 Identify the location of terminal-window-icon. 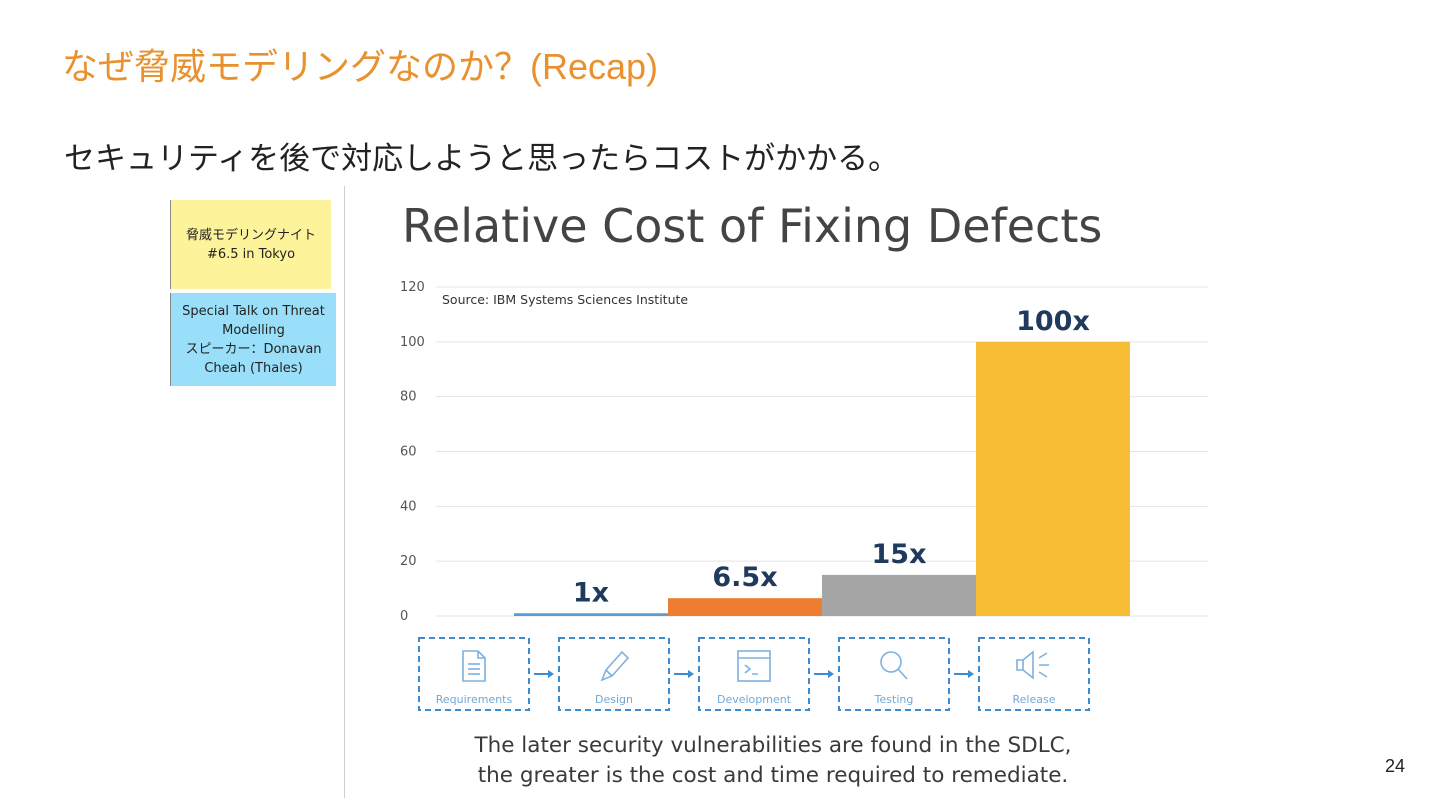
(754, 666).